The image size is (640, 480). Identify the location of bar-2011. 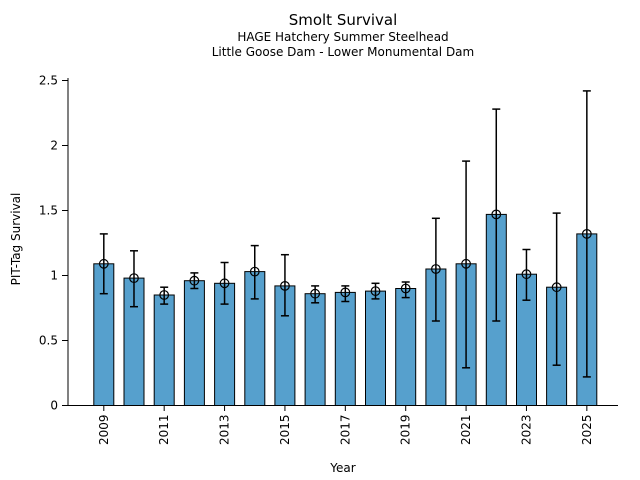
(164, 350).